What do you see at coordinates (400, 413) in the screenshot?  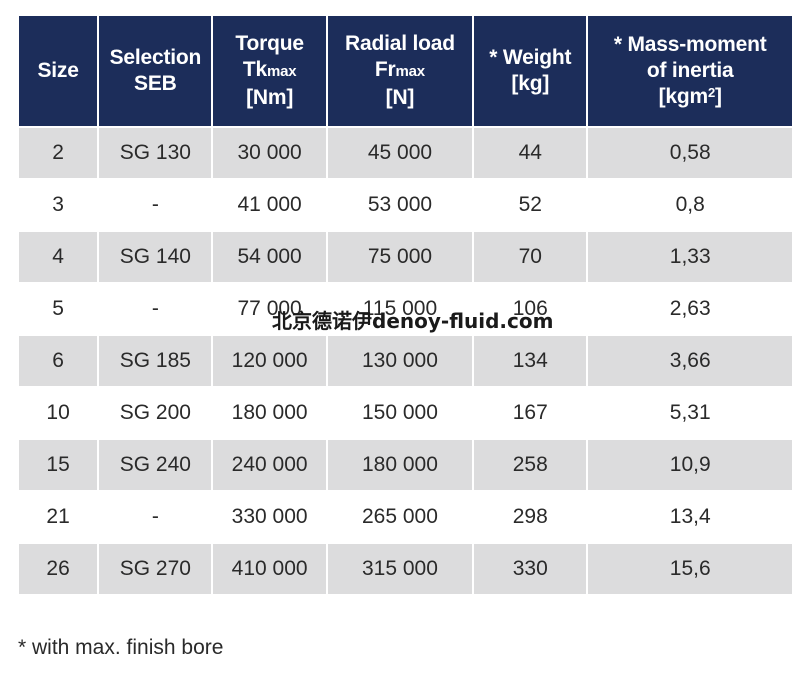 I see `cell-radial-load: 150 000` at bounding box center [400, 413].